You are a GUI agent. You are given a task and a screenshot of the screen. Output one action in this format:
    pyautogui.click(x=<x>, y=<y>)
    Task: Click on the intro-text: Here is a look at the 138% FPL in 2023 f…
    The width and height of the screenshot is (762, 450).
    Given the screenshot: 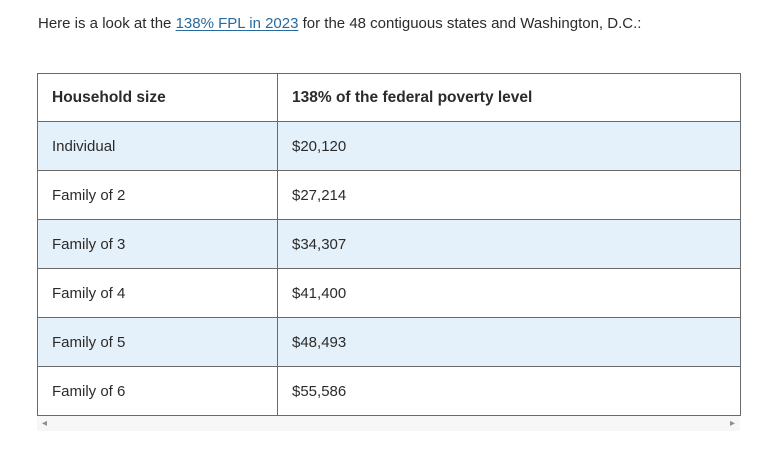 What is the action you would take?
    pyautogui.click(x=339, y=24)
    